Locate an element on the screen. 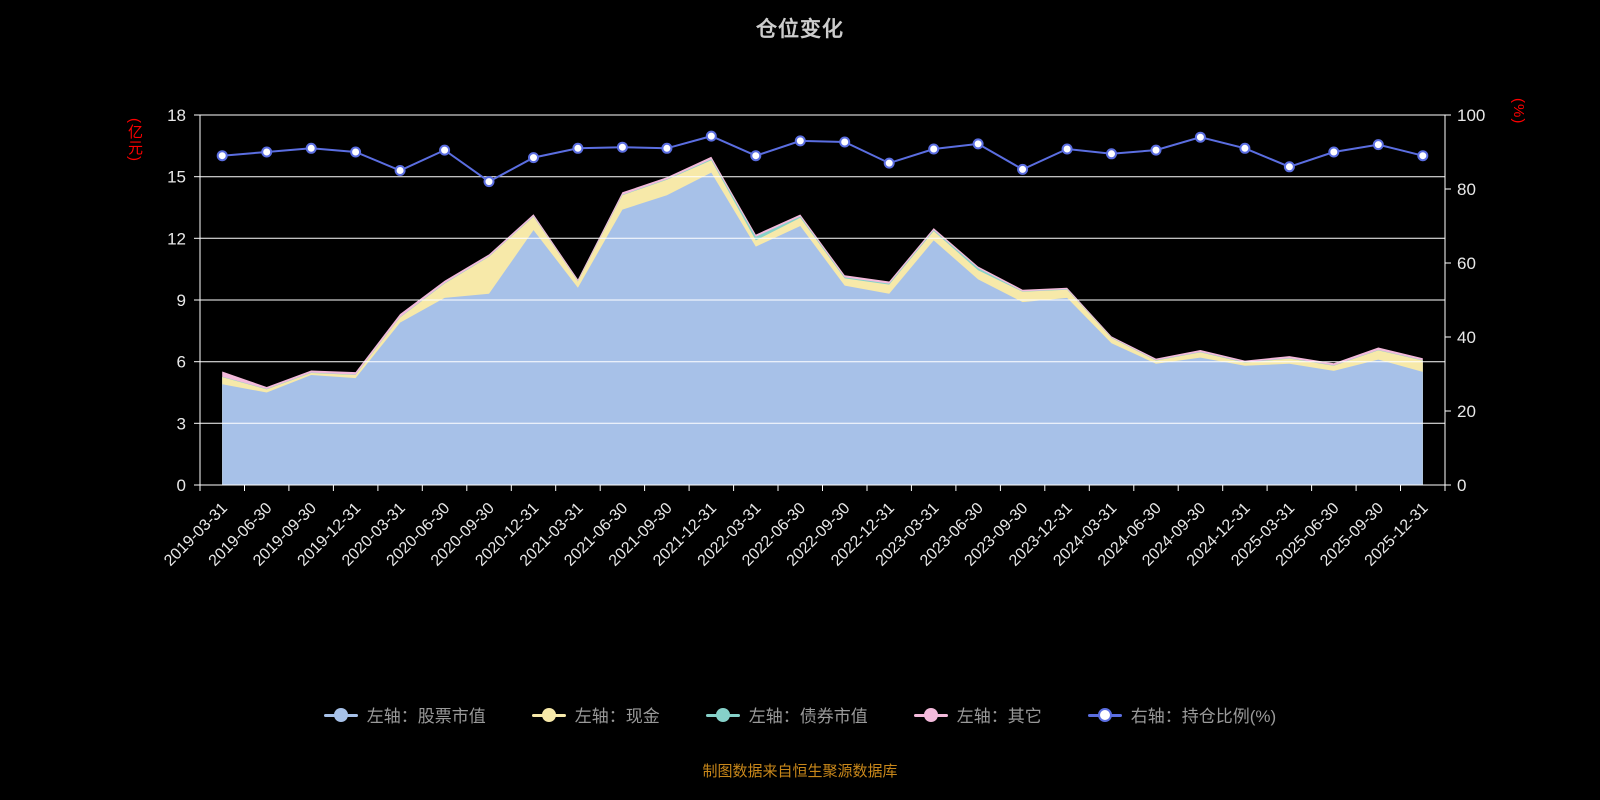 The width and height of the screenshot is (1600, 800). other-series-marker-icon is located at coordinates (930, 714).